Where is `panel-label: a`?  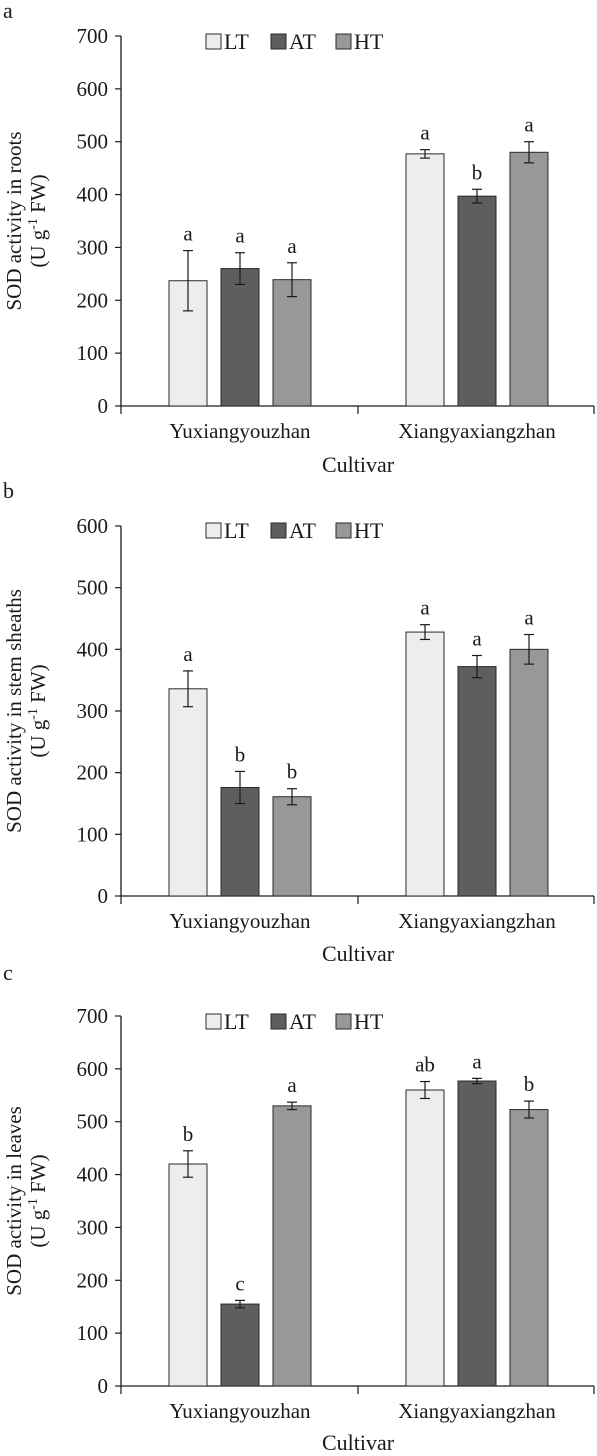
panel-label: a is located at coordinates (8, 11).